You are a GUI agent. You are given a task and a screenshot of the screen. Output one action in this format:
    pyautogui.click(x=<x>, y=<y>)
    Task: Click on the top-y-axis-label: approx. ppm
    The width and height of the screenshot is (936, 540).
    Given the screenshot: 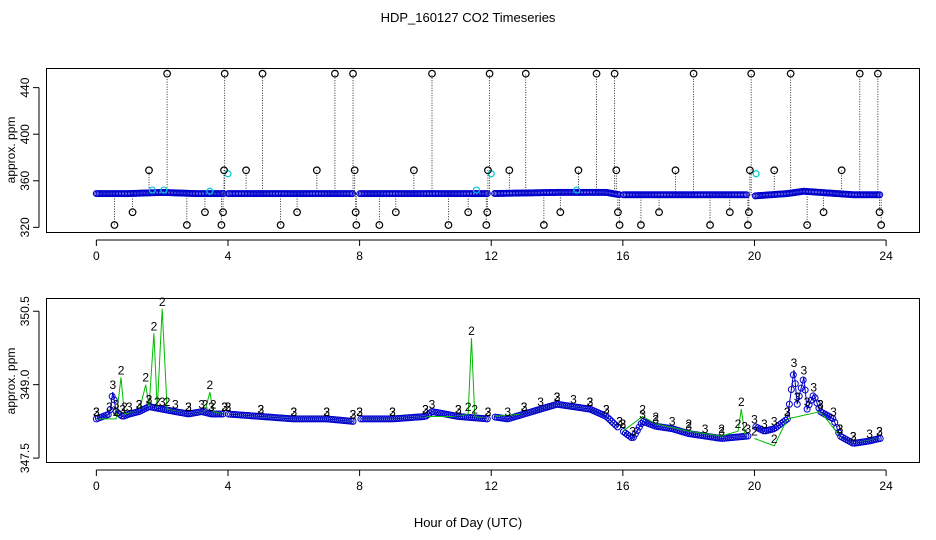 What is the action you would take?
    pyautogui.click(x=11, y=150)
    